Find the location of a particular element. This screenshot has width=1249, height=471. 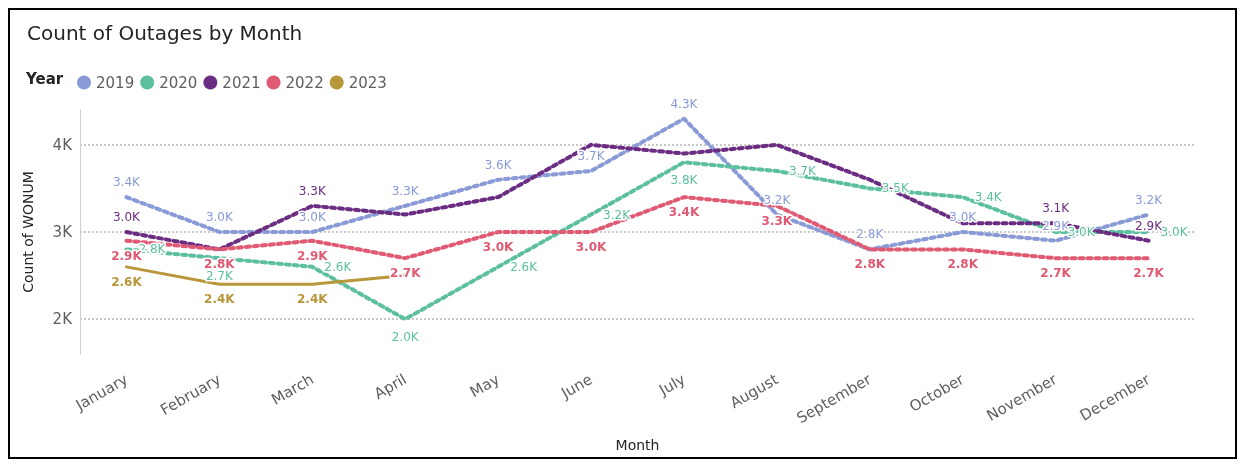

x-axis-title: Month is located at coordinates (637, 445).